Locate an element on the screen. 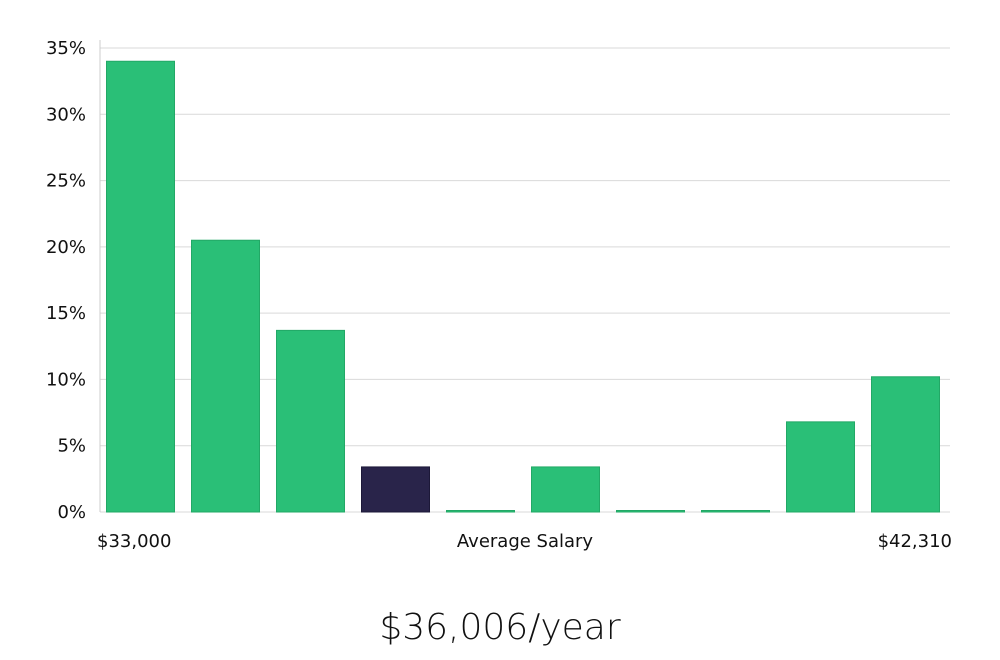 The height and width of the screenshot is (660, 1000). bar-highlighted is located at coordinates (395, 489).